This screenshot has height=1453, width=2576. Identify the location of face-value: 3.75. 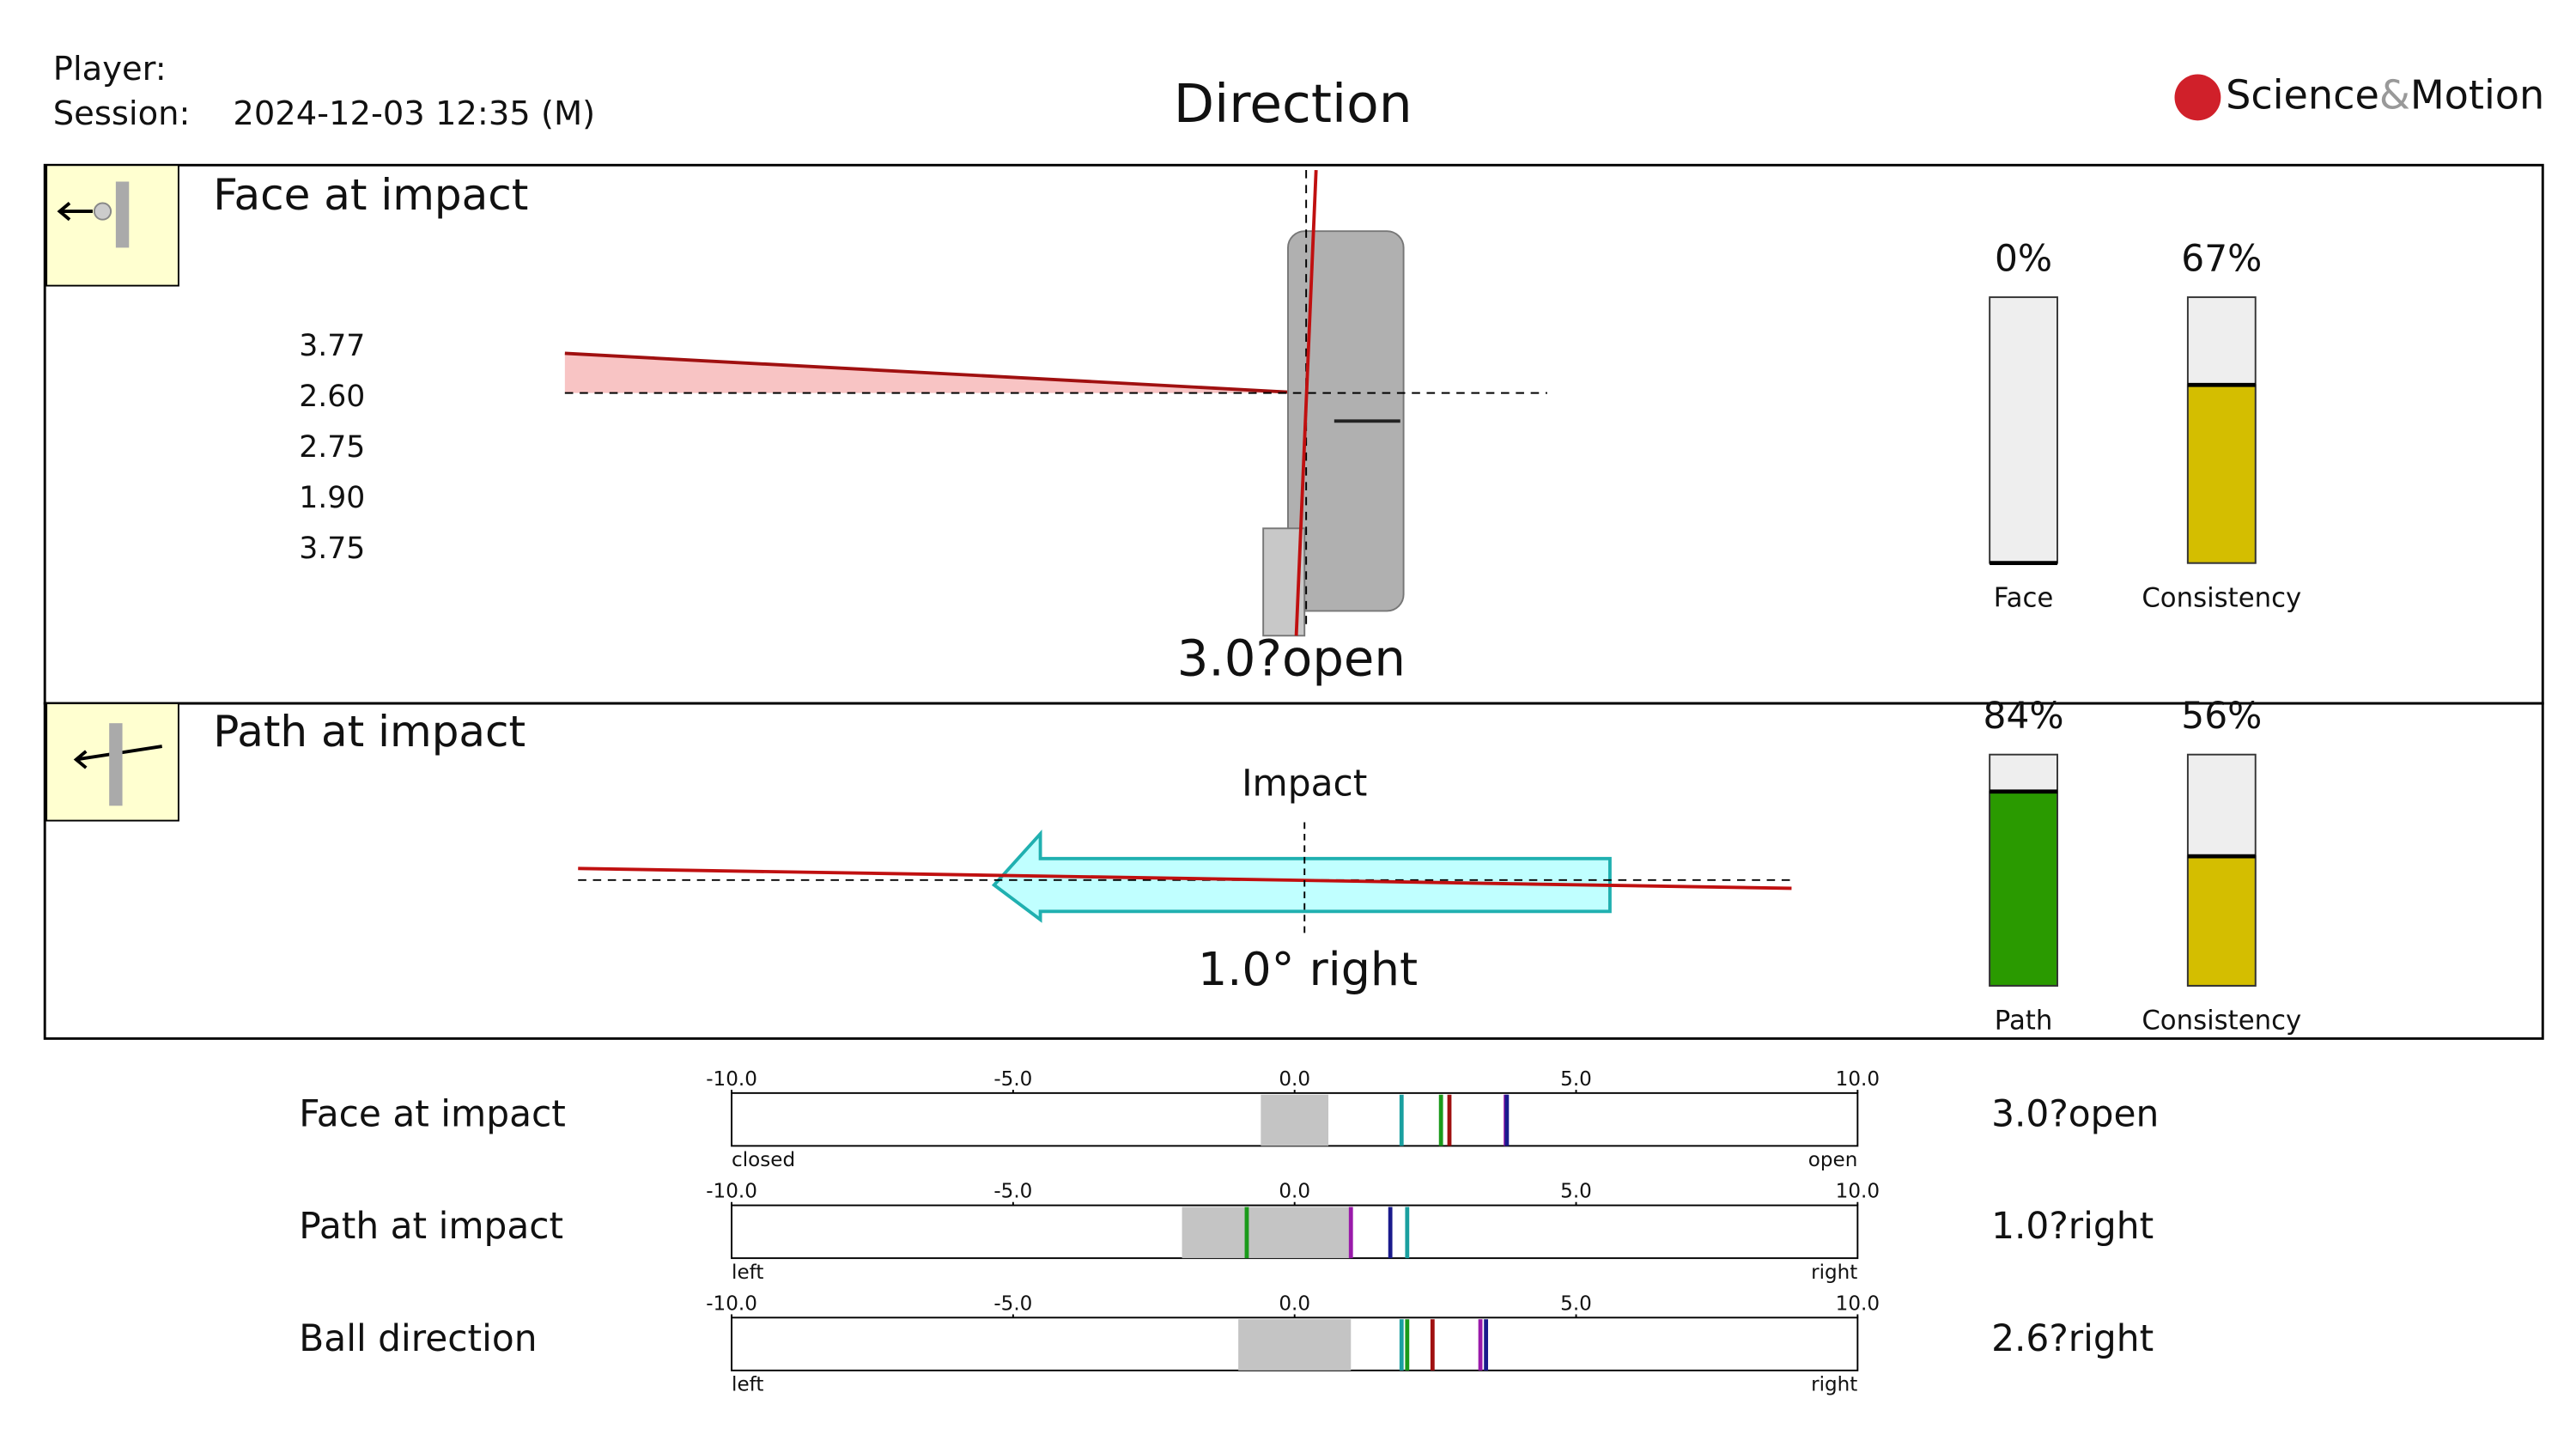
(332, 549).